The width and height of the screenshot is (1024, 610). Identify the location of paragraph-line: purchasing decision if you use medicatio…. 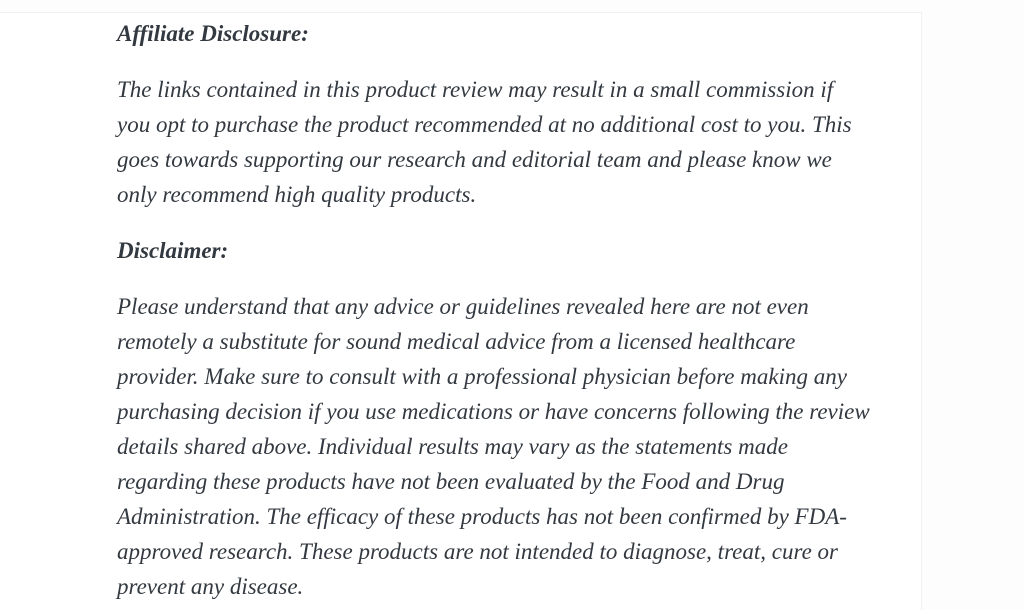
(493, 411).